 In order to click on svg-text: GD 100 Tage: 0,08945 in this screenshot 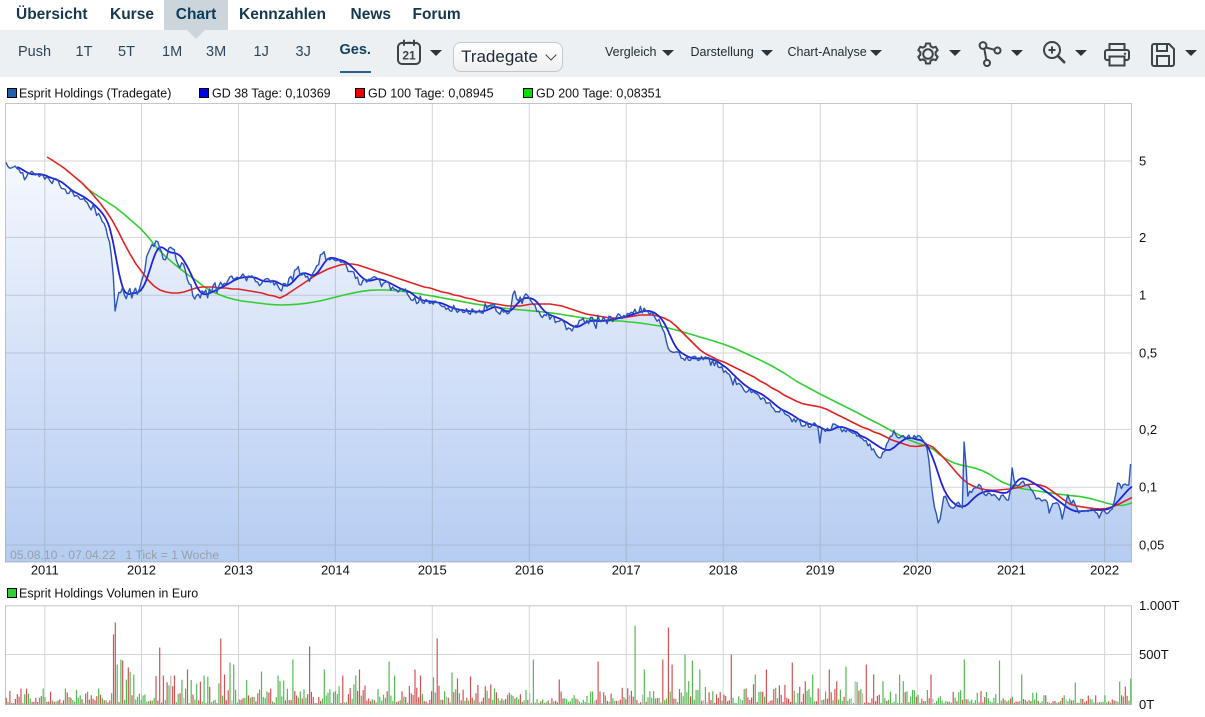, I will do `click(431, 94)`.